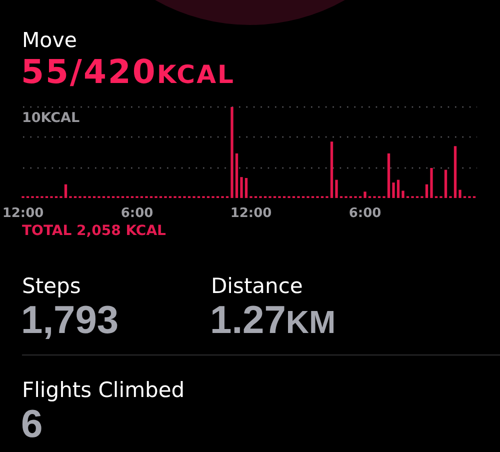 The image size is (500, 452). What do you see at coordinates (103, 390) in the screenshot?
I see `text: Flights Climbed` at bounding box center [103, 390].